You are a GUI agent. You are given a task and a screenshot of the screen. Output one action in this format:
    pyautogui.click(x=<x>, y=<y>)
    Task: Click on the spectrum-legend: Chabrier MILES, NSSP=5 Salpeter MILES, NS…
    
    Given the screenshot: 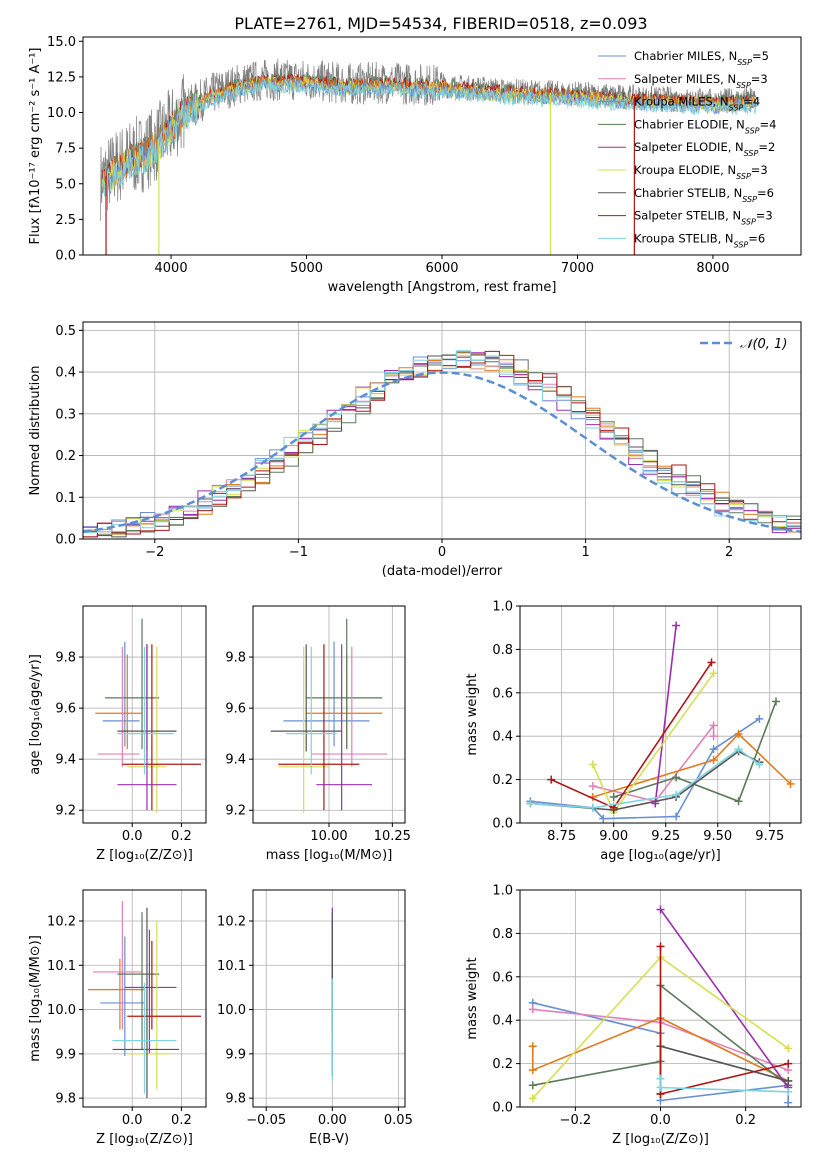 What is the action you would take?
    pyautogui.click(x=687, y=149)
    